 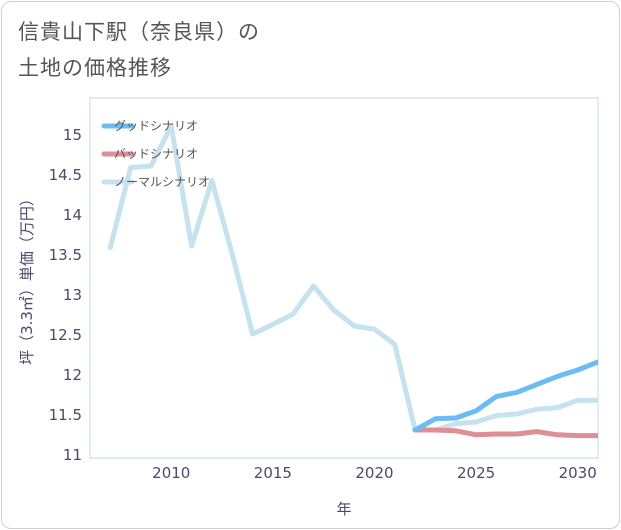 What do you see at coordinates (171, 473) in the screenshot?
I see `x-tick-label: 2010` at bounding box center [171, 473].